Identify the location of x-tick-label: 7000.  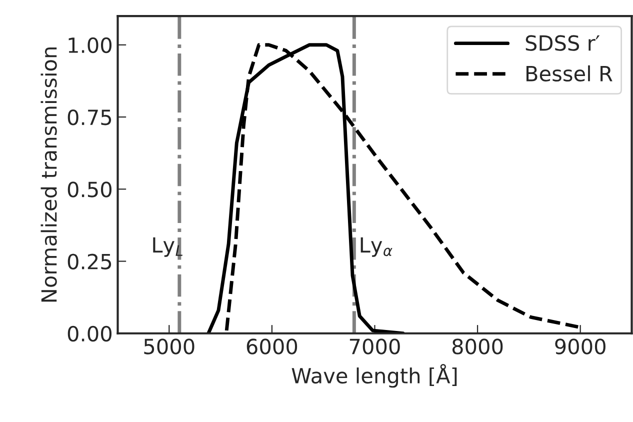
(375, 346).